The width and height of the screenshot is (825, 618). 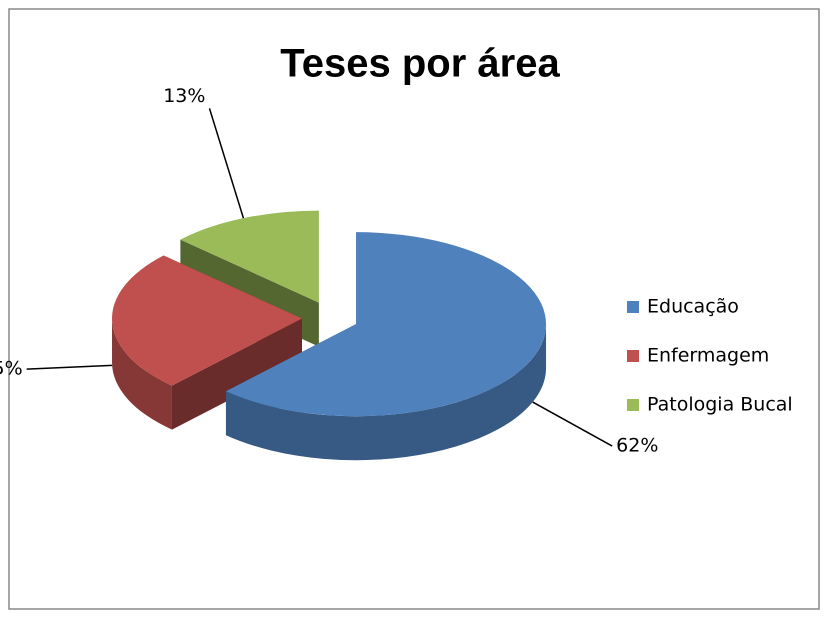 What do you see at coordinates (184, 96) in the screenshot?
I see `data-label: 13%` at bounding box center [184, 96].